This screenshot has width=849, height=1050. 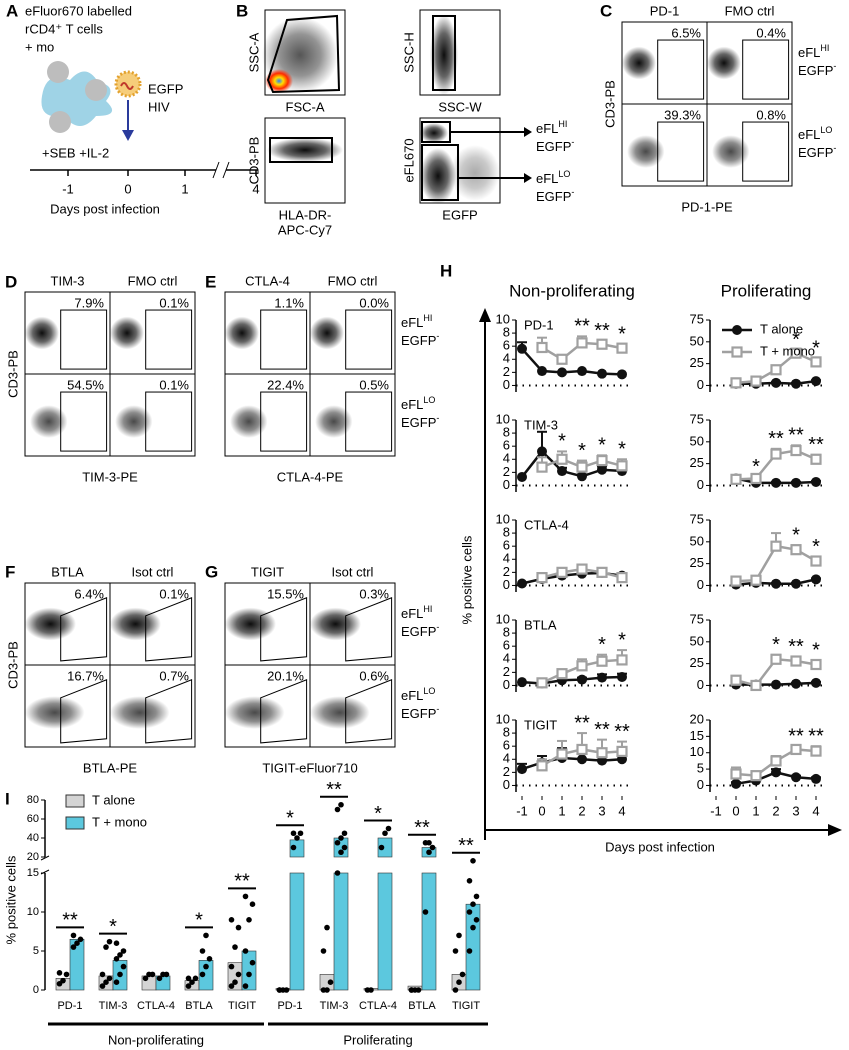 I want to click on gate-label: EGFP-, so click(x=817, y=69).